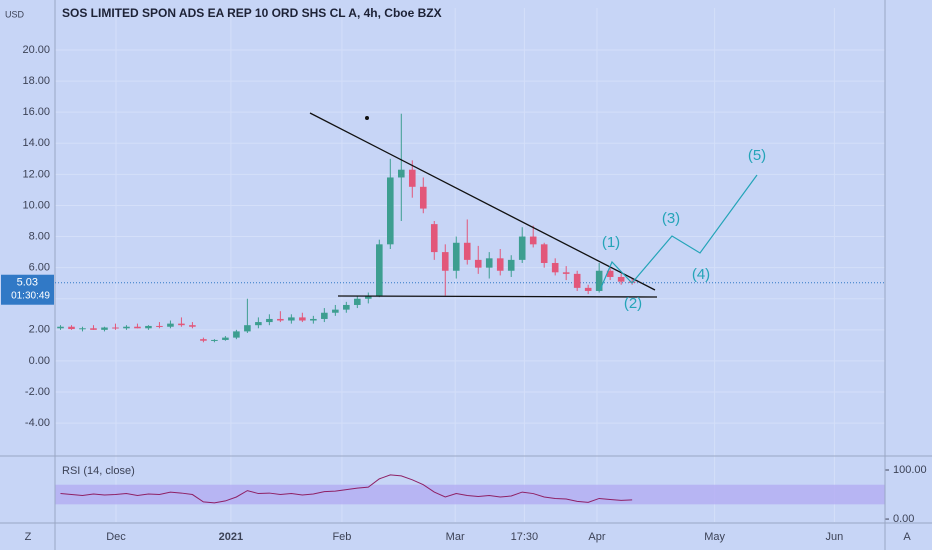 The image size is (932, 550). Describe the element at coordinates (903, 519) in the screenshot. I see `rsi-tick-label: 0.00` at that location.